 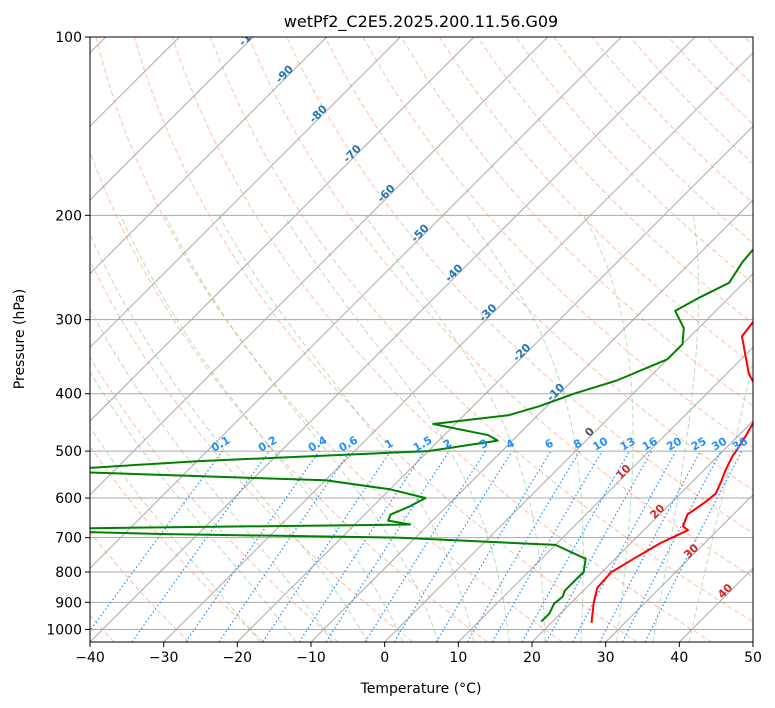 I want to click on x-tick-label: 30, so click(x=606, y=658).